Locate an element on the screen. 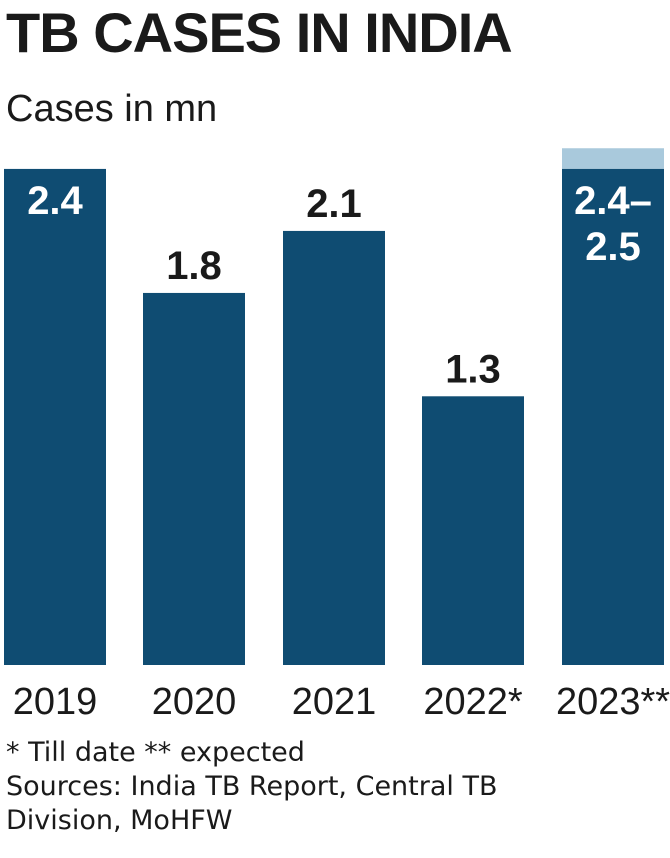  source-line-1: Sources: India TB Report, Central TB is located at coordinates (252, 786).